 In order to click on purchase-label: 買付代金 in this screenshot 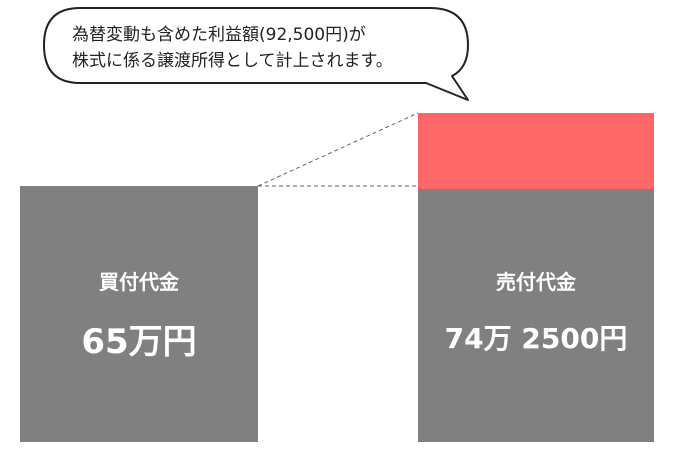, I will do `click(139, 282)`.